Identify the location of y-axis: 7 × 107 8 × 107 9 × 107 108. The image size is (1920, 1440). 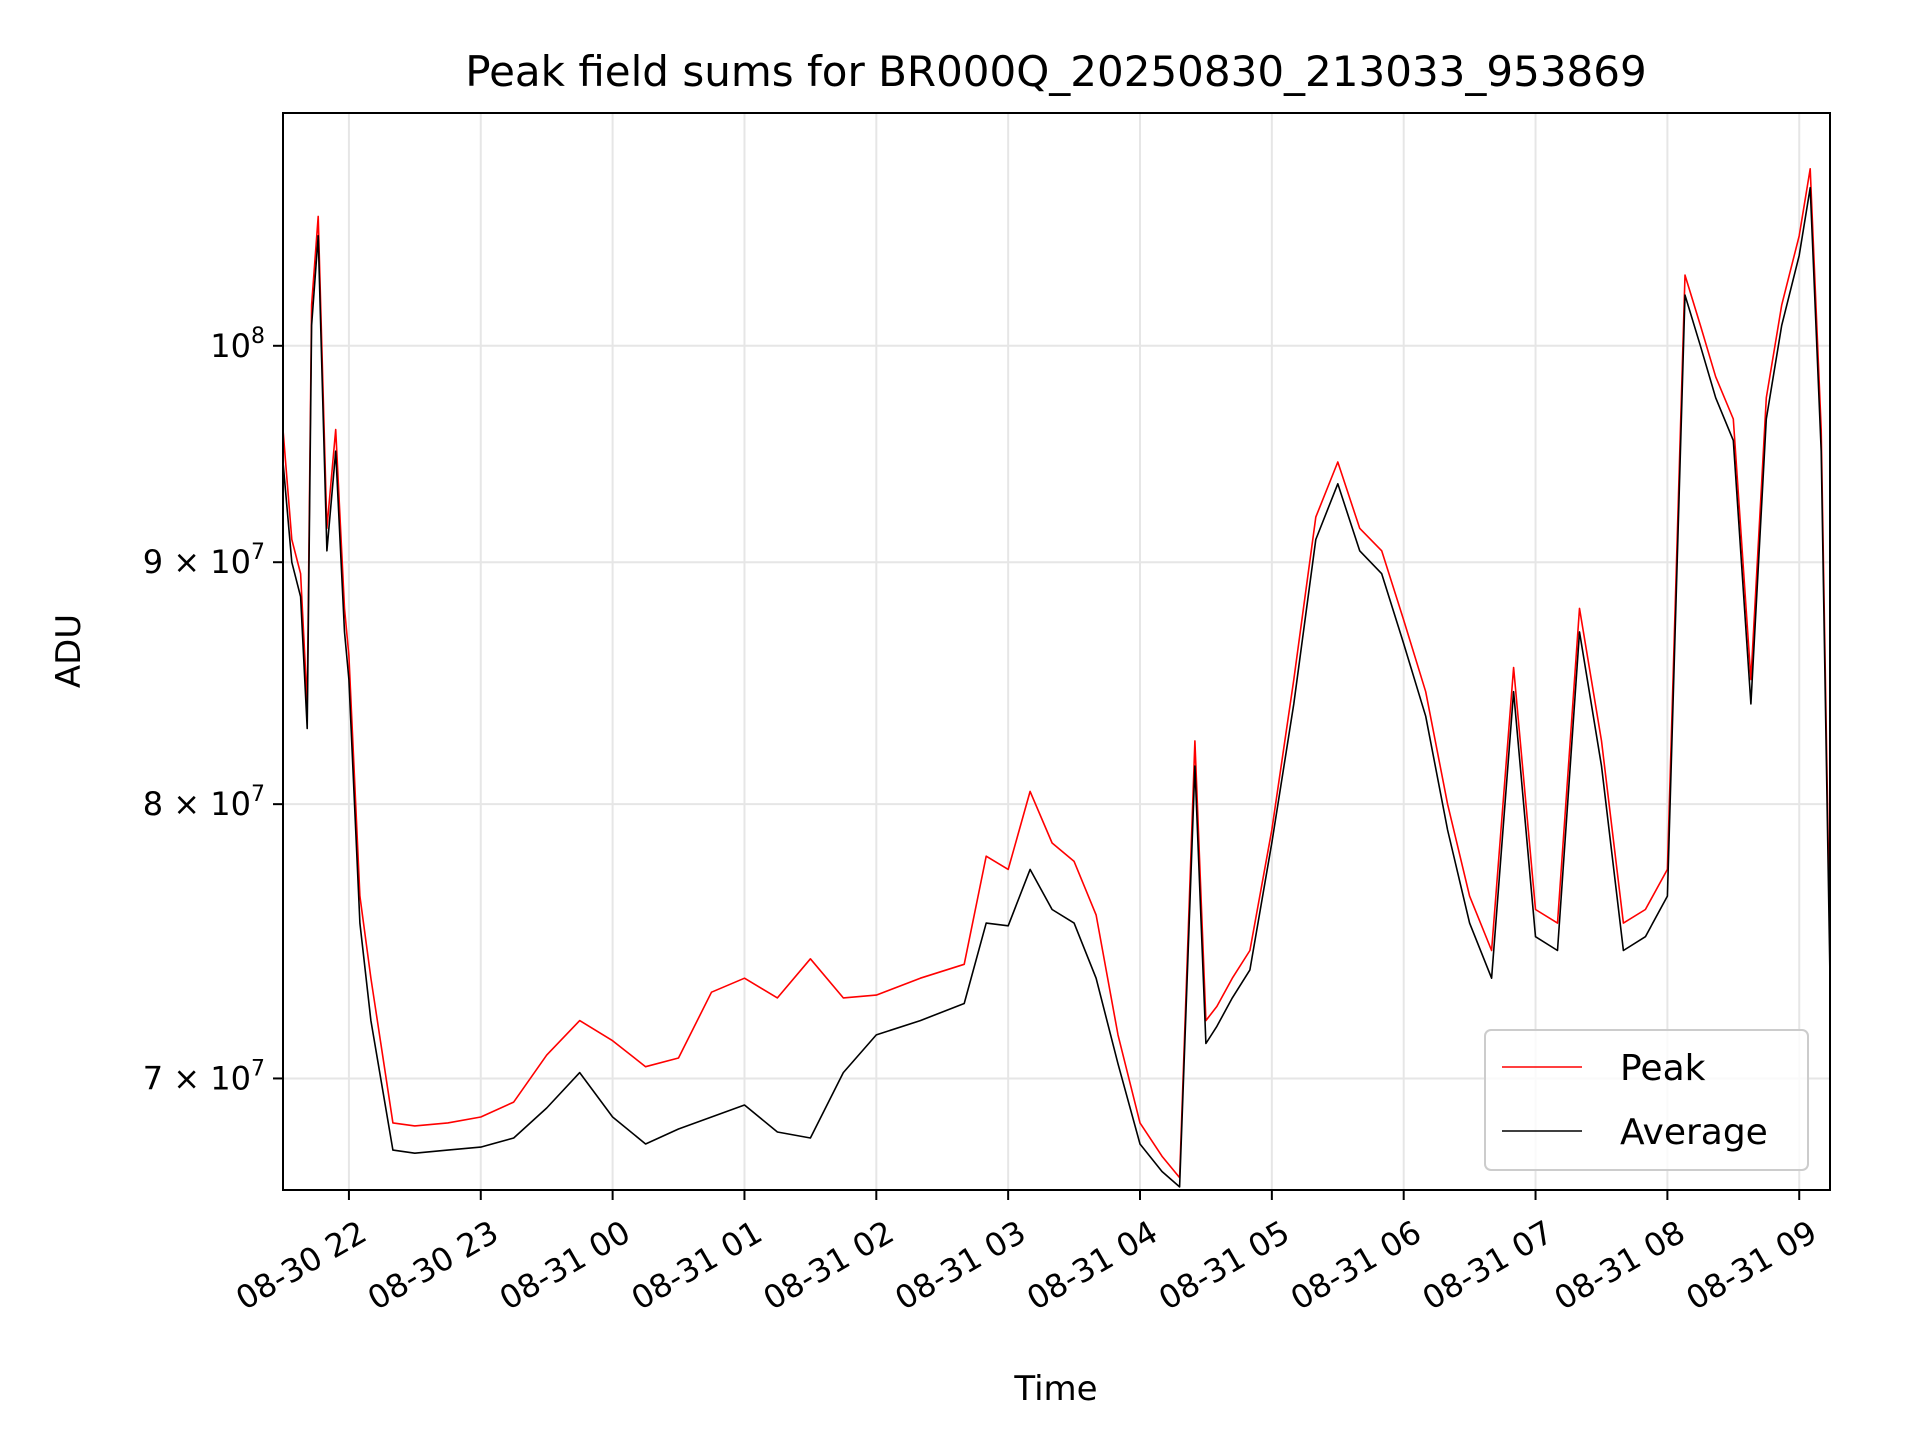
(213, 710).